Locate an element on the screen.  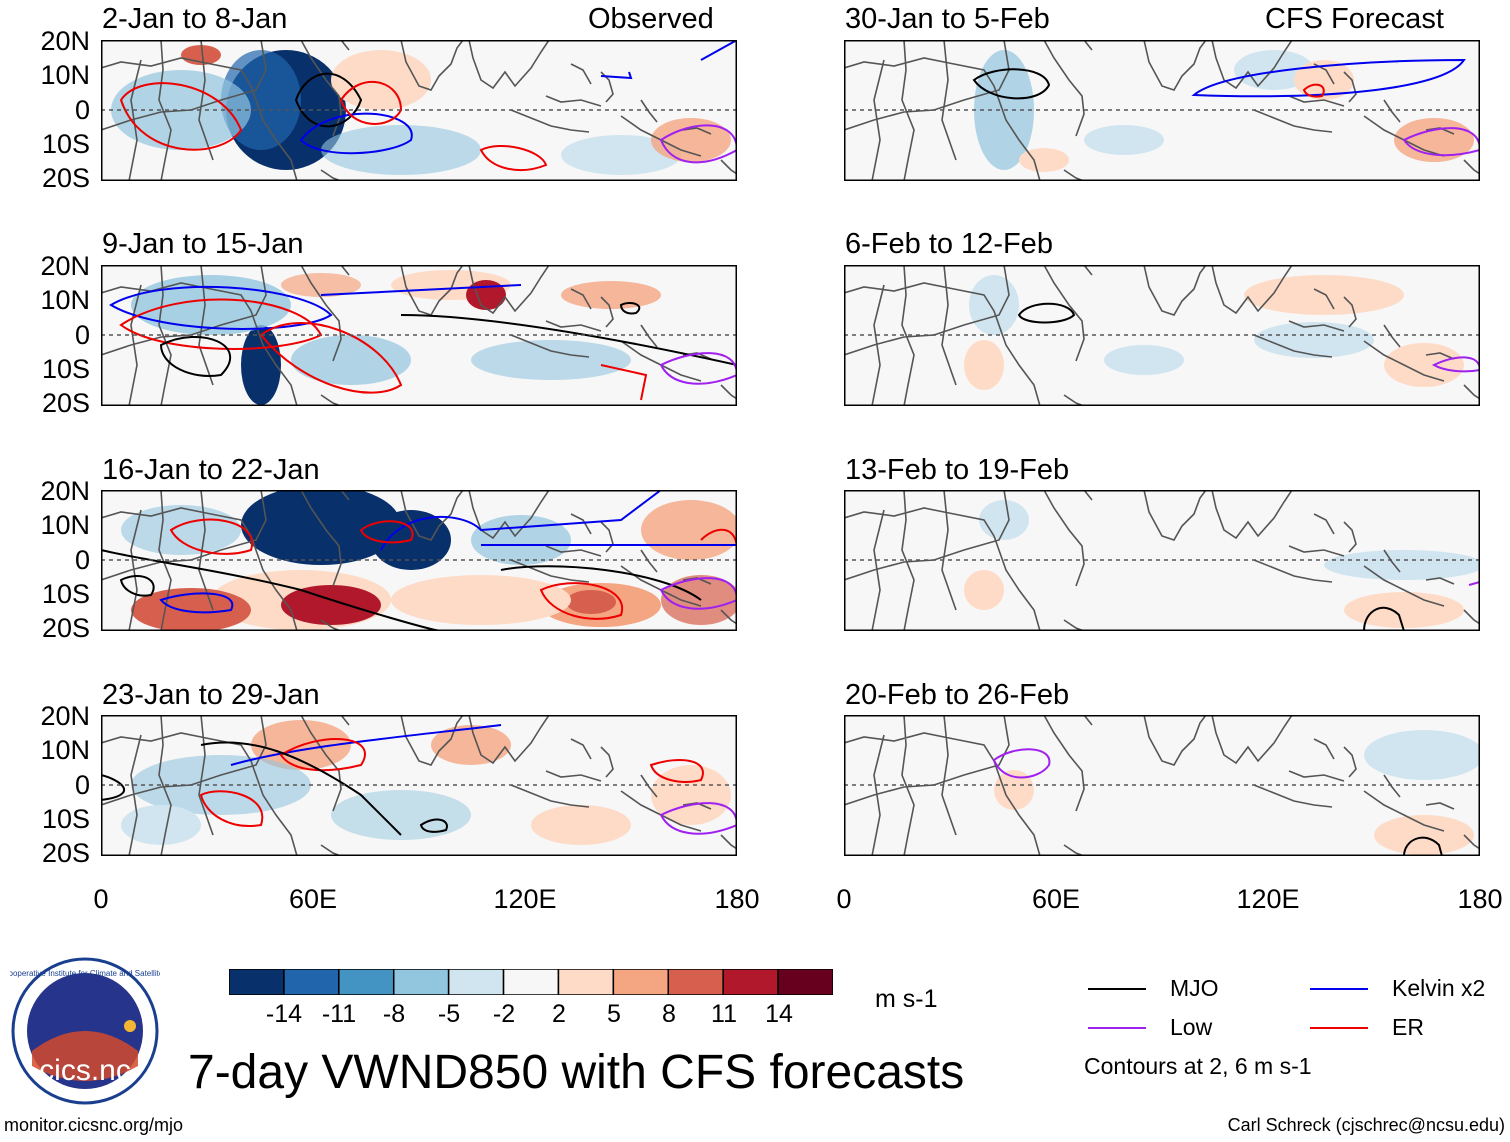
panel-title-obs-3: 16-Jan to 22-Jan is located at coordinates (211, 470).